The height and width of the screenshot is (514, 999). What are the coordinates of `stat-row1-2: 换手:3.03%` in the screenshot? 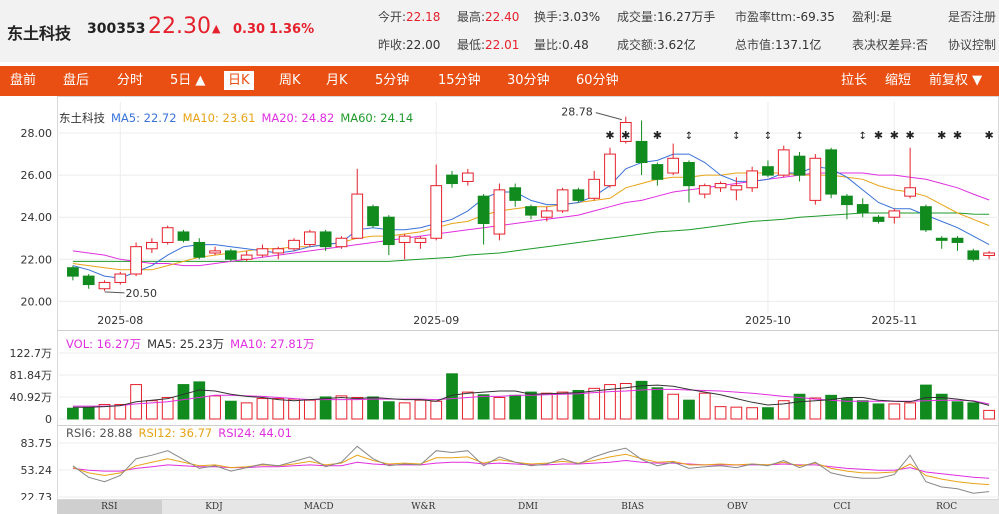 It's located at (567, 16).